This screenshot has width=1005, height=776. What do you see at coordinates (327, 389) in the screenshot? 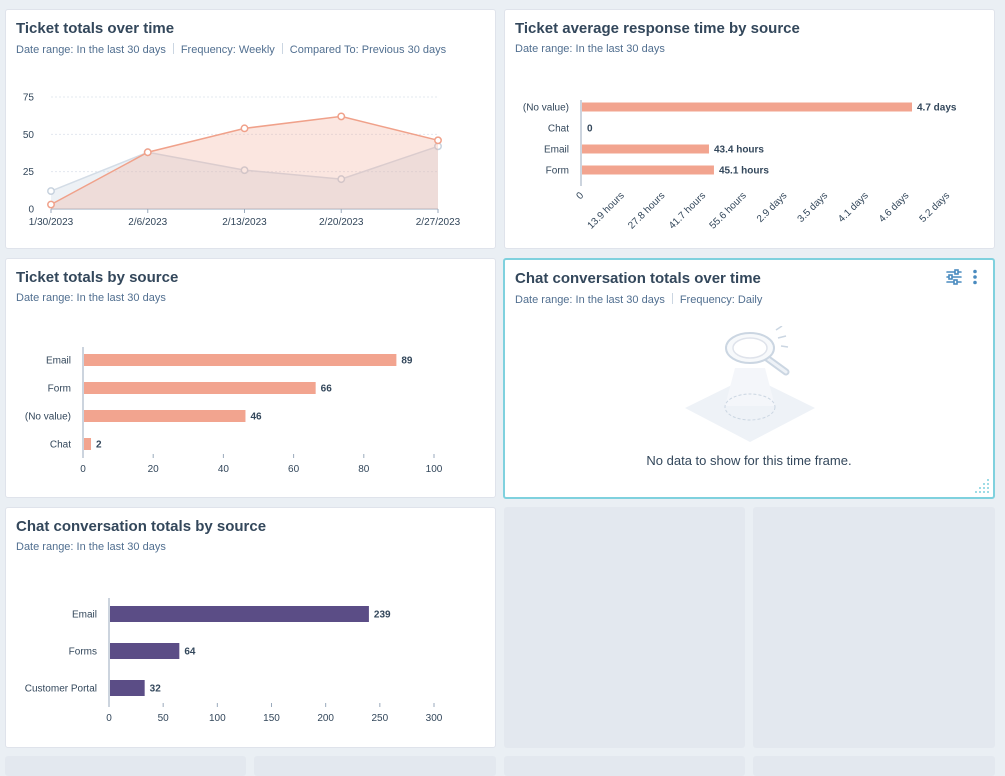
I see `value-label: 66` at bounding box center [327, 389].